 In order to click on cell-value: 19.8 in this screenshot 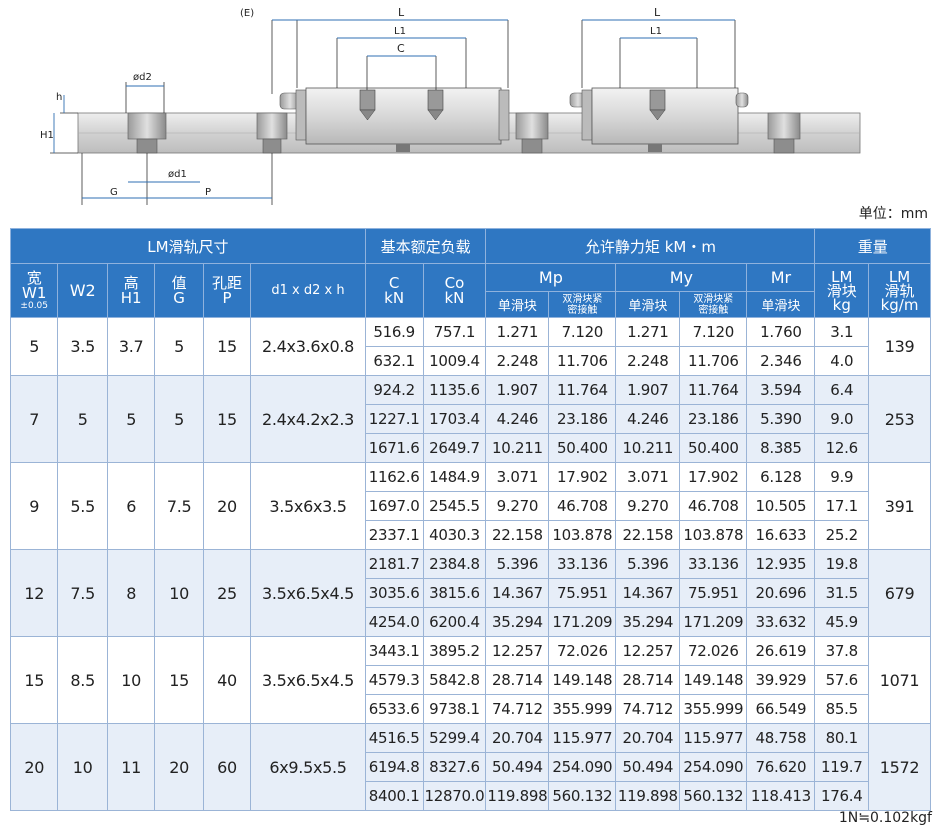, I will do `click(842, 564)`.